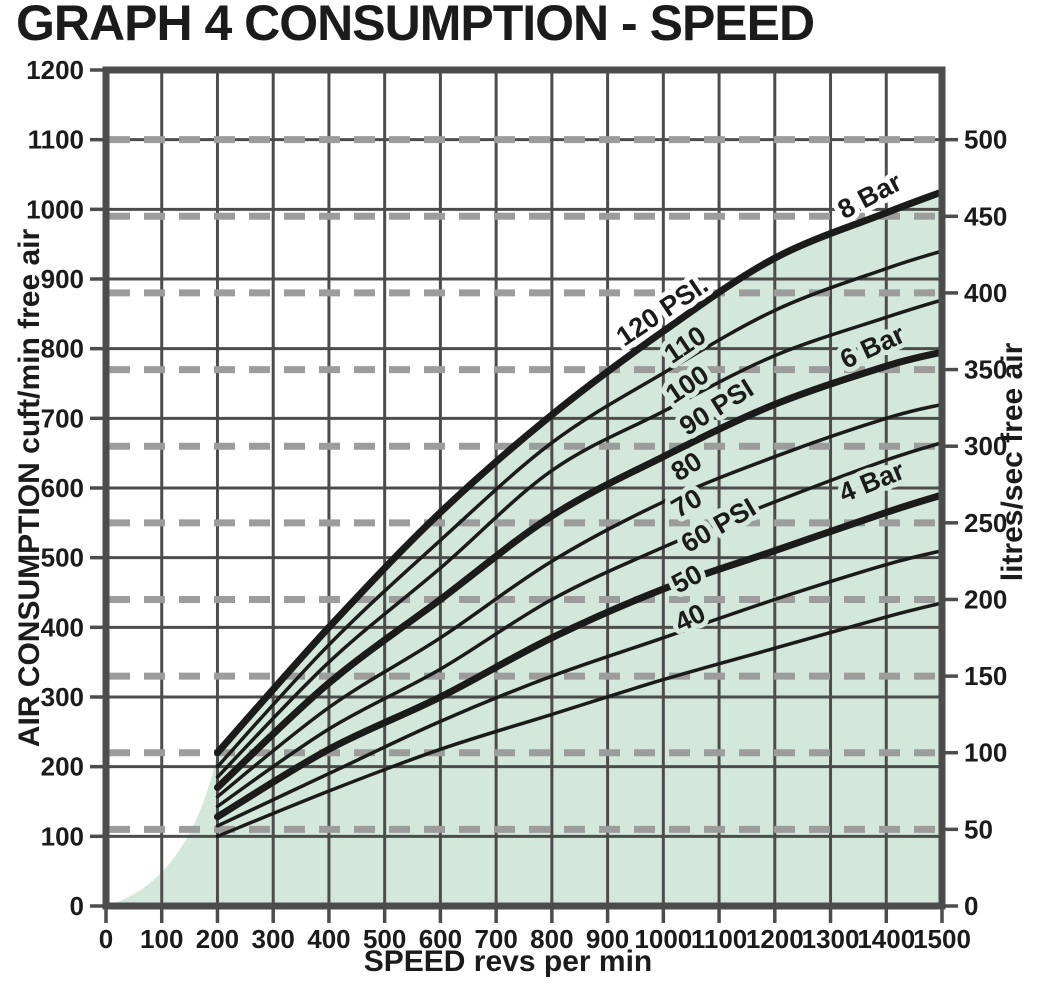  Describe the element at coordinates (161, 939) in the screenshot. I see `x-tick-label: 100` at that location.